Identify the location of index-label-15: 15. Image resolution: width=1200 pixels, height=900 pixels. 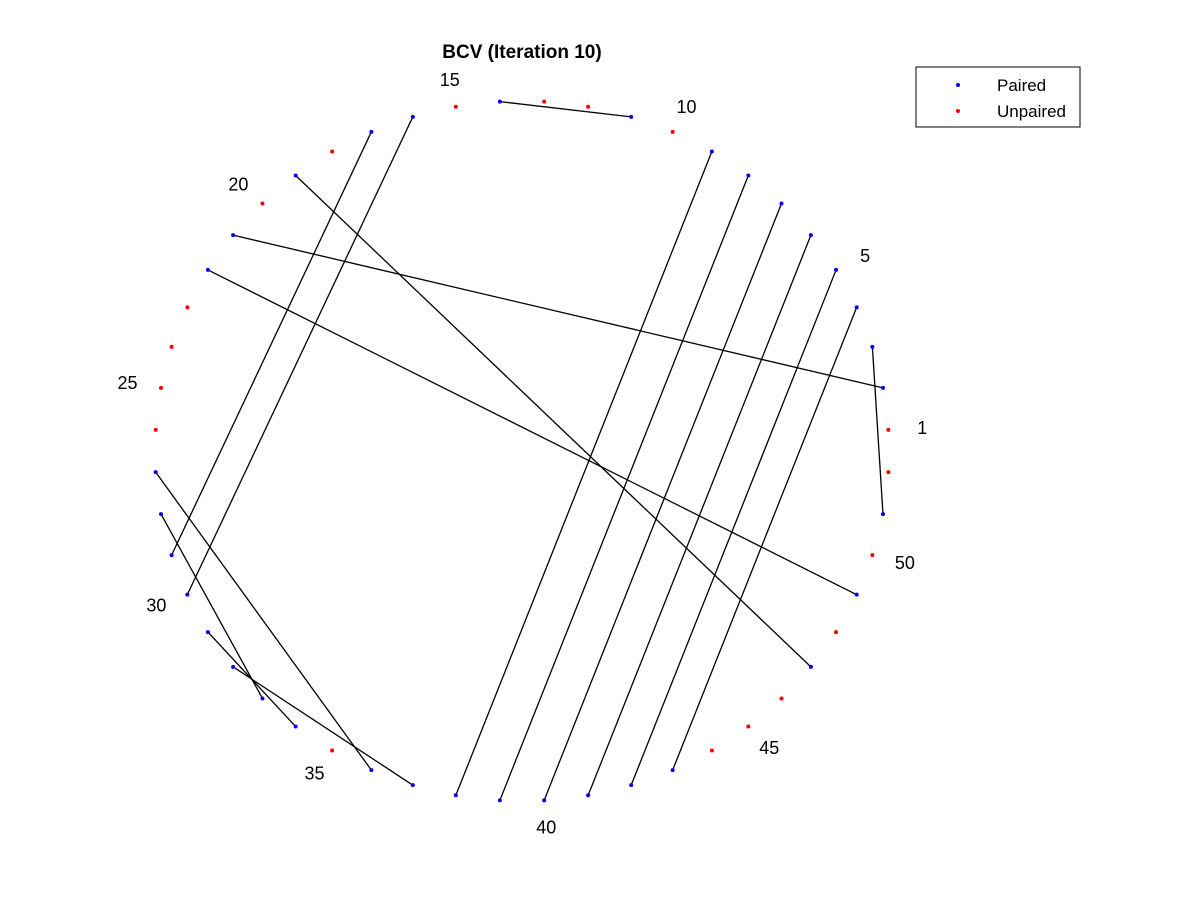
(450, 80).